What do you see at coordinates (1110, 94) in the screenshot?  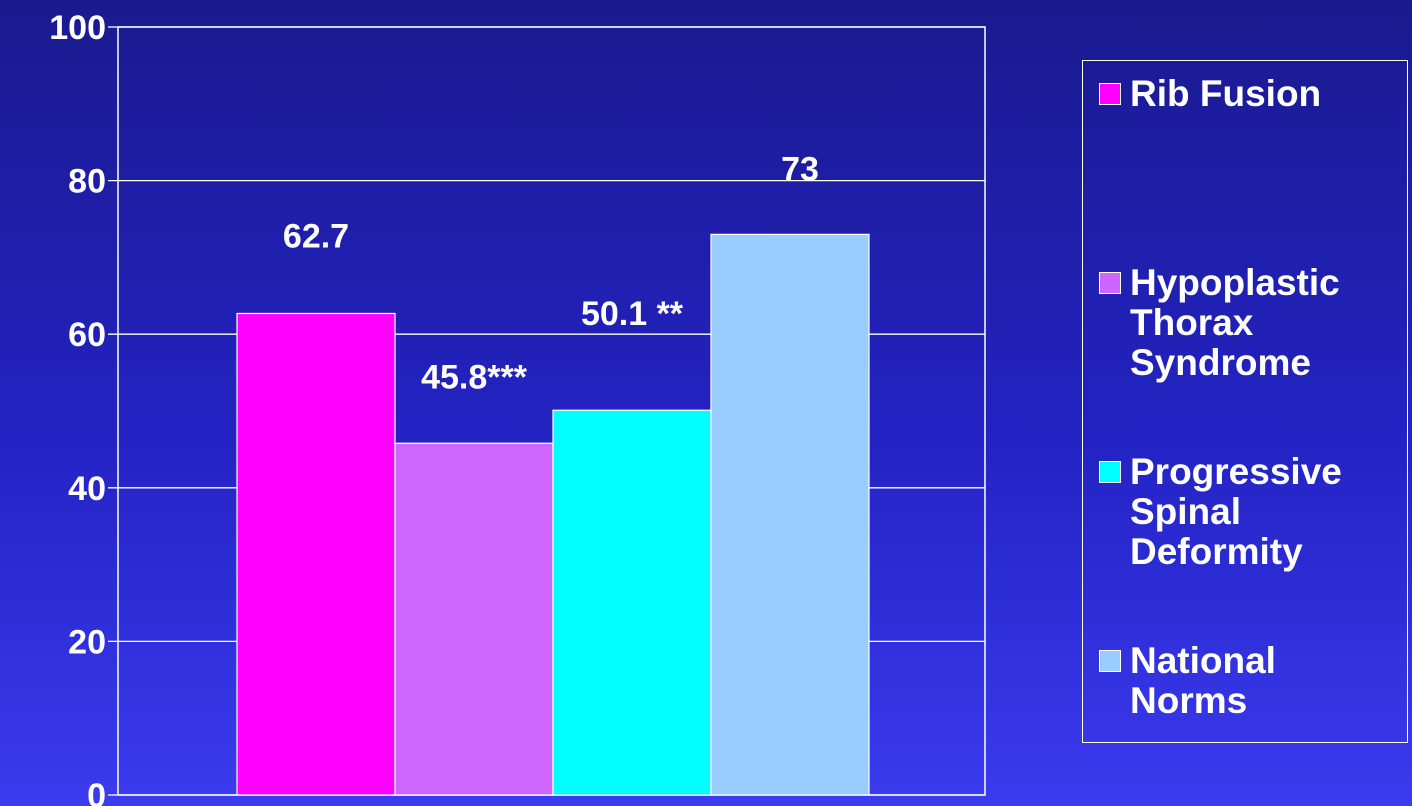 I see `legend-swatch-rib-fusion` at bounding box center [1110, 94].